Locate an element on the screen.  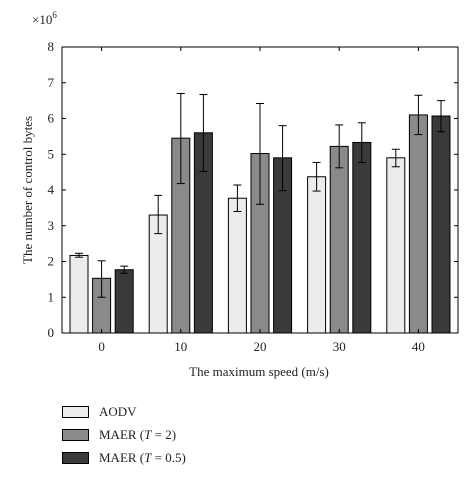
y-tick-label: 7 is located at coordinates (51, 82).